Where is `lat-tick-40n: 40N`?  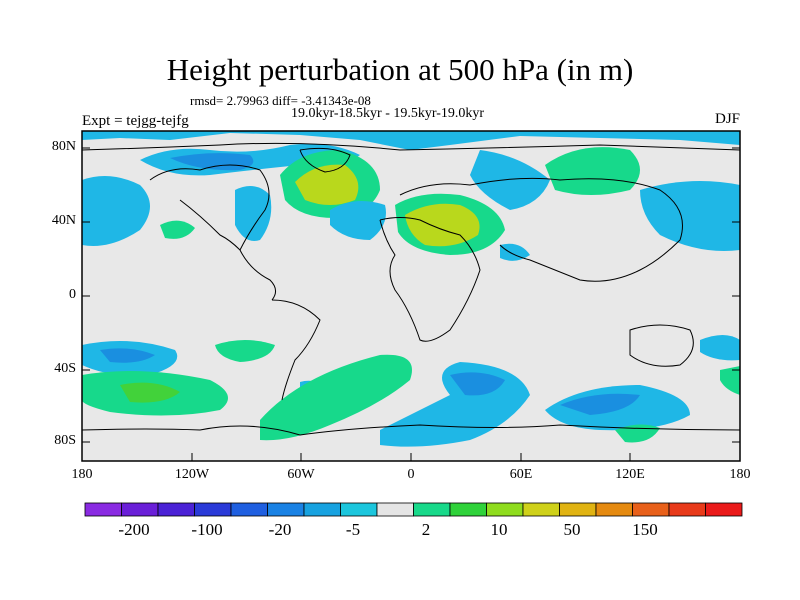 lat-tick-40n: 40N is located at coordinates (63, 220).